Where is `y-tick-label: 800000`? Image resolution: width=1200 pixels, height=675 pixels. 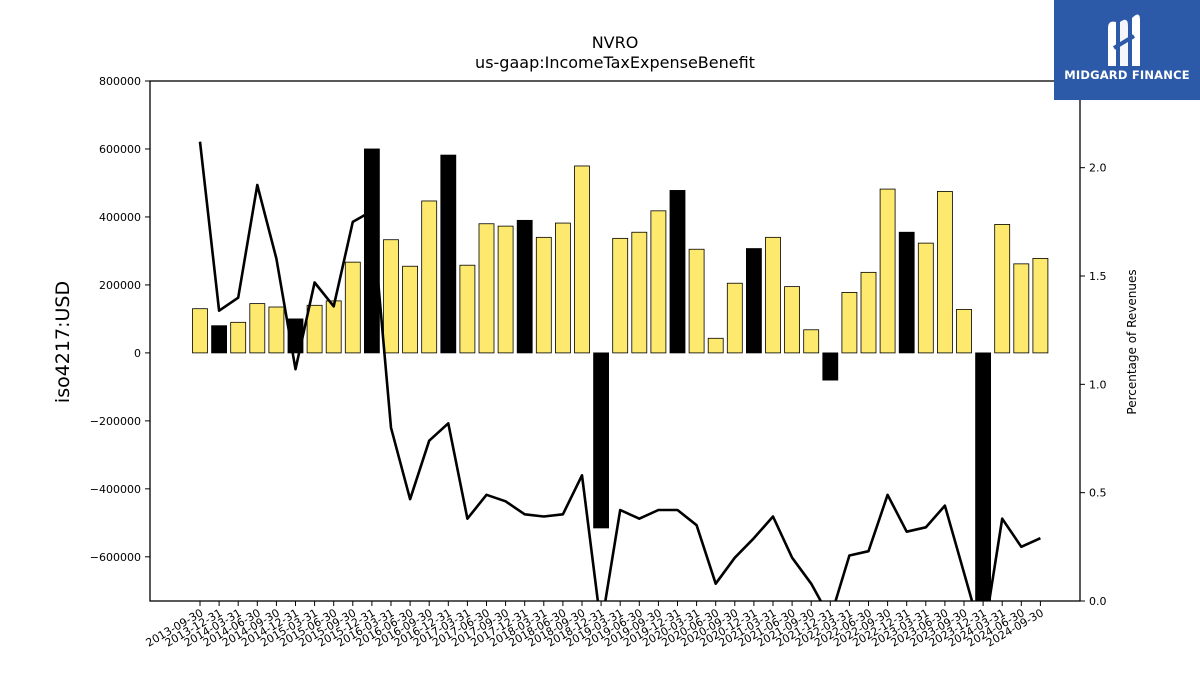
y-tick-label: 800000 is located at coordinates (120, 81).